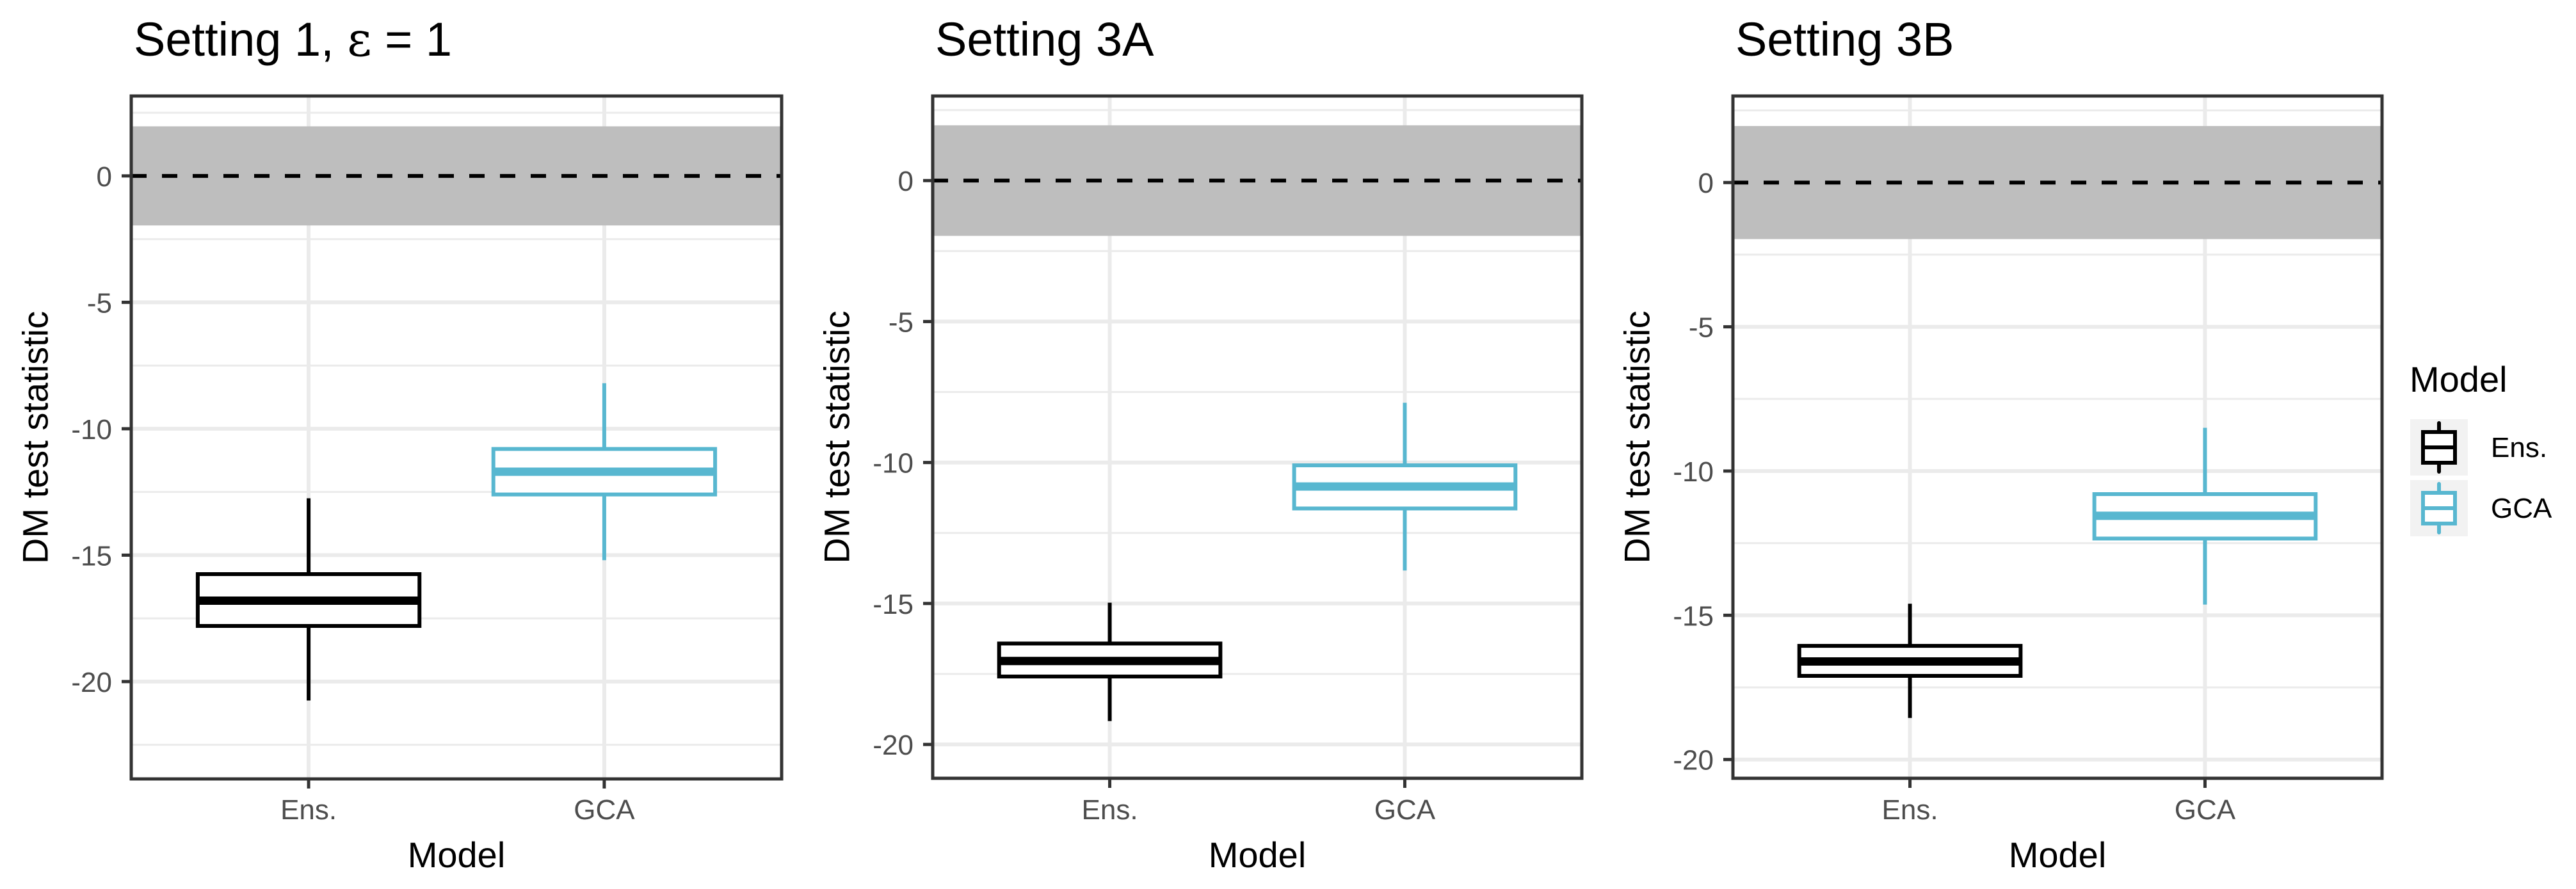 The image size is (2576, 889). What do you see at coordinates (2521, 508) in the screenshot?
I see `legend-label-gca: GCA` at bounding box center [2521, 508].